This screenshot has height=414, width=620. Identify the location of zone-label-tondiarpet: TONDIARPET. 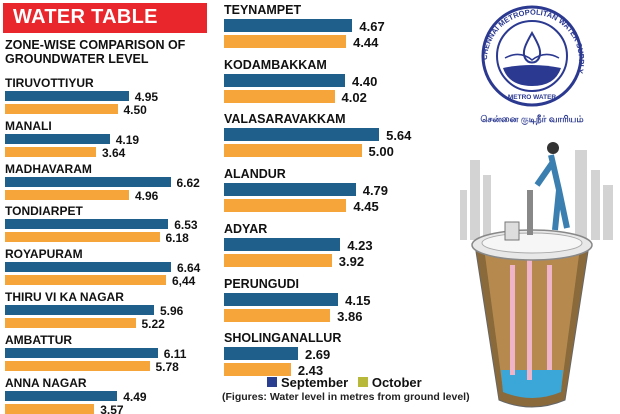
(44, 211).